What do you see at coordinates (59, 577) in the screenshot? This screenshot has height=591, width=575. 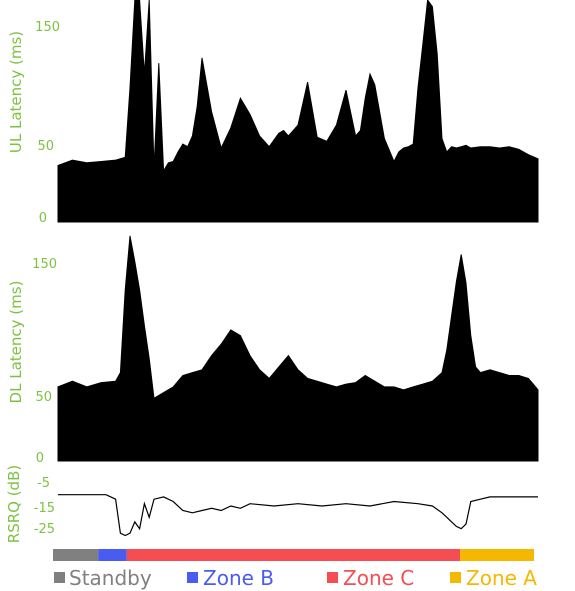 I see `legend-swatch-standby` at bounding box center [59, 577].